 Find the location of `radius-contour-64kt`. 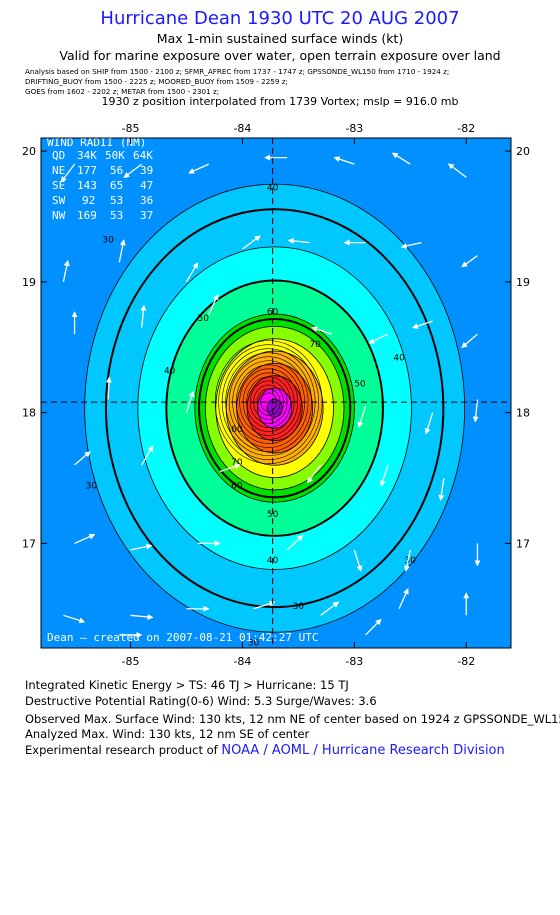

radius-contour-64kt is located at coordinates (275, 408).